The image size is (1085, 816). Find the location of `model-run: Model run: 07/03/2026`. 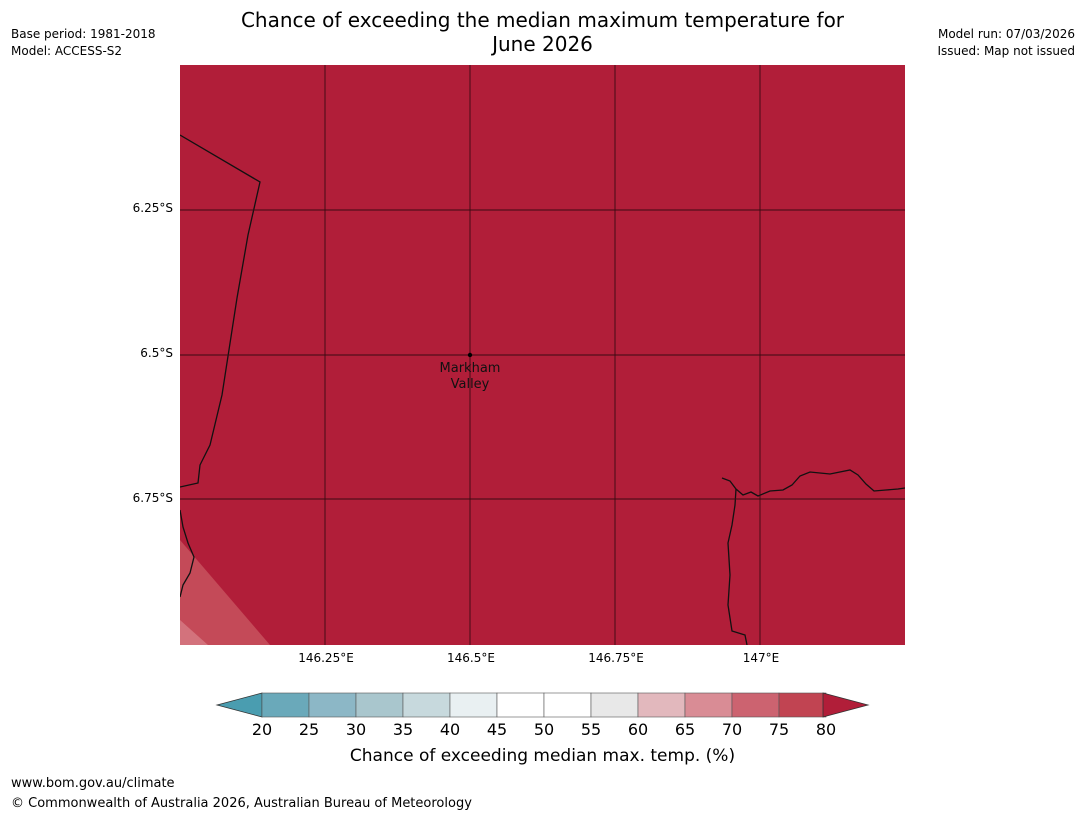

model-run: Model run: 07/03/2026 is located at coordinates (1006, 34).